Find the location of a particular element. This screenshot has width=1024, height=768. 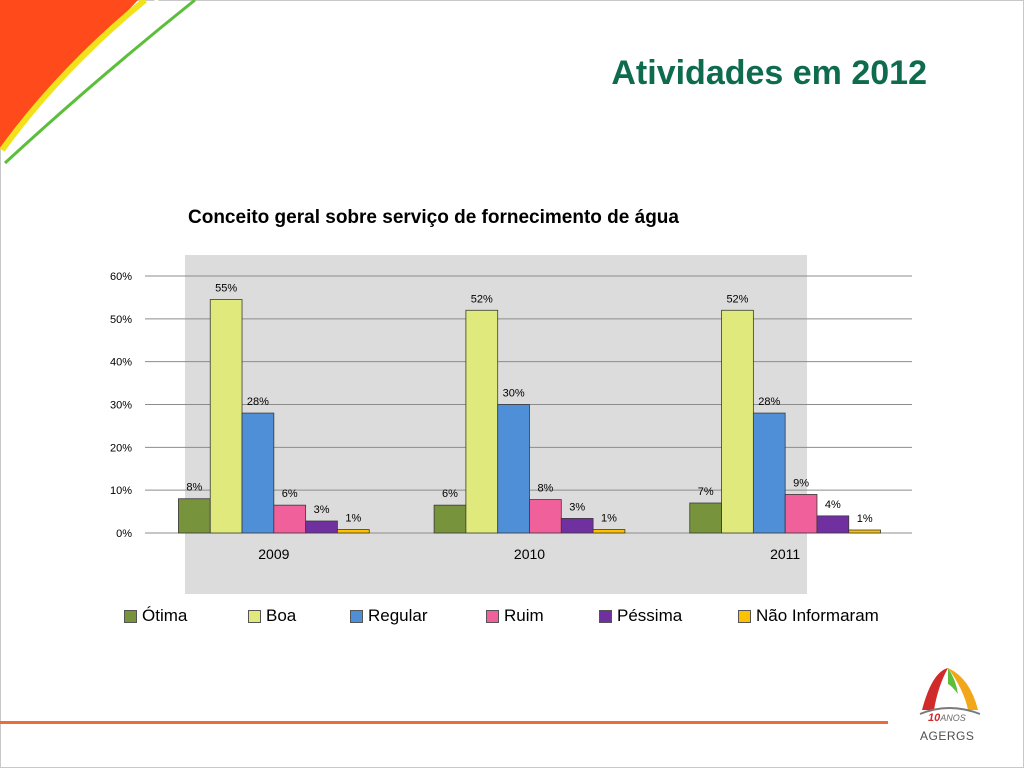

logo-arcs-icon is located at coordinates (950, 691).